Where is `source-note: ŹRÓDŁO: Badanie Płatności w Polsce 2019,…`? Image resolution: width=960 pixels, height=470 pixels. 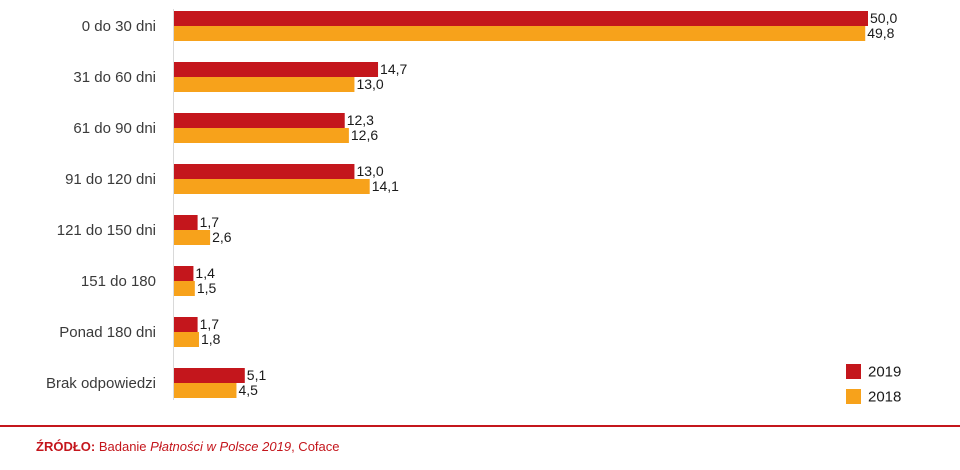
source-note: ŹRÓDŁO: Badanie Płatności w Polsce 2019,… is located at coordinates (188, 446).